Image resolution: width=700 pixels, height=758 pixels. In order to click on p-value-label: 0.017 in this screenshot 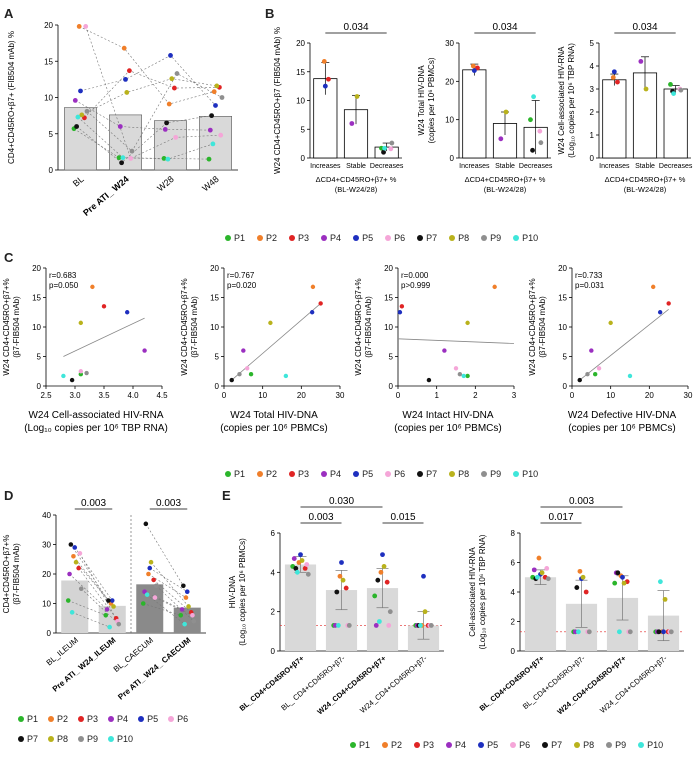, I will do `click(560, 517)`.